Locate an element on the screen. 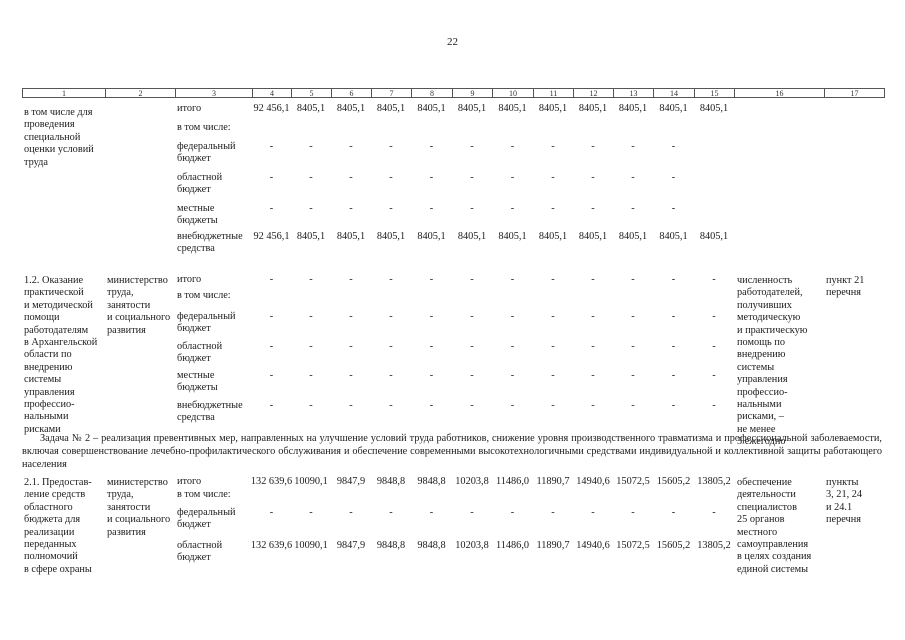 The height and width of the screenshot is (640, 905). budget-value: 15605,2 is located at coordinates (673, 481).